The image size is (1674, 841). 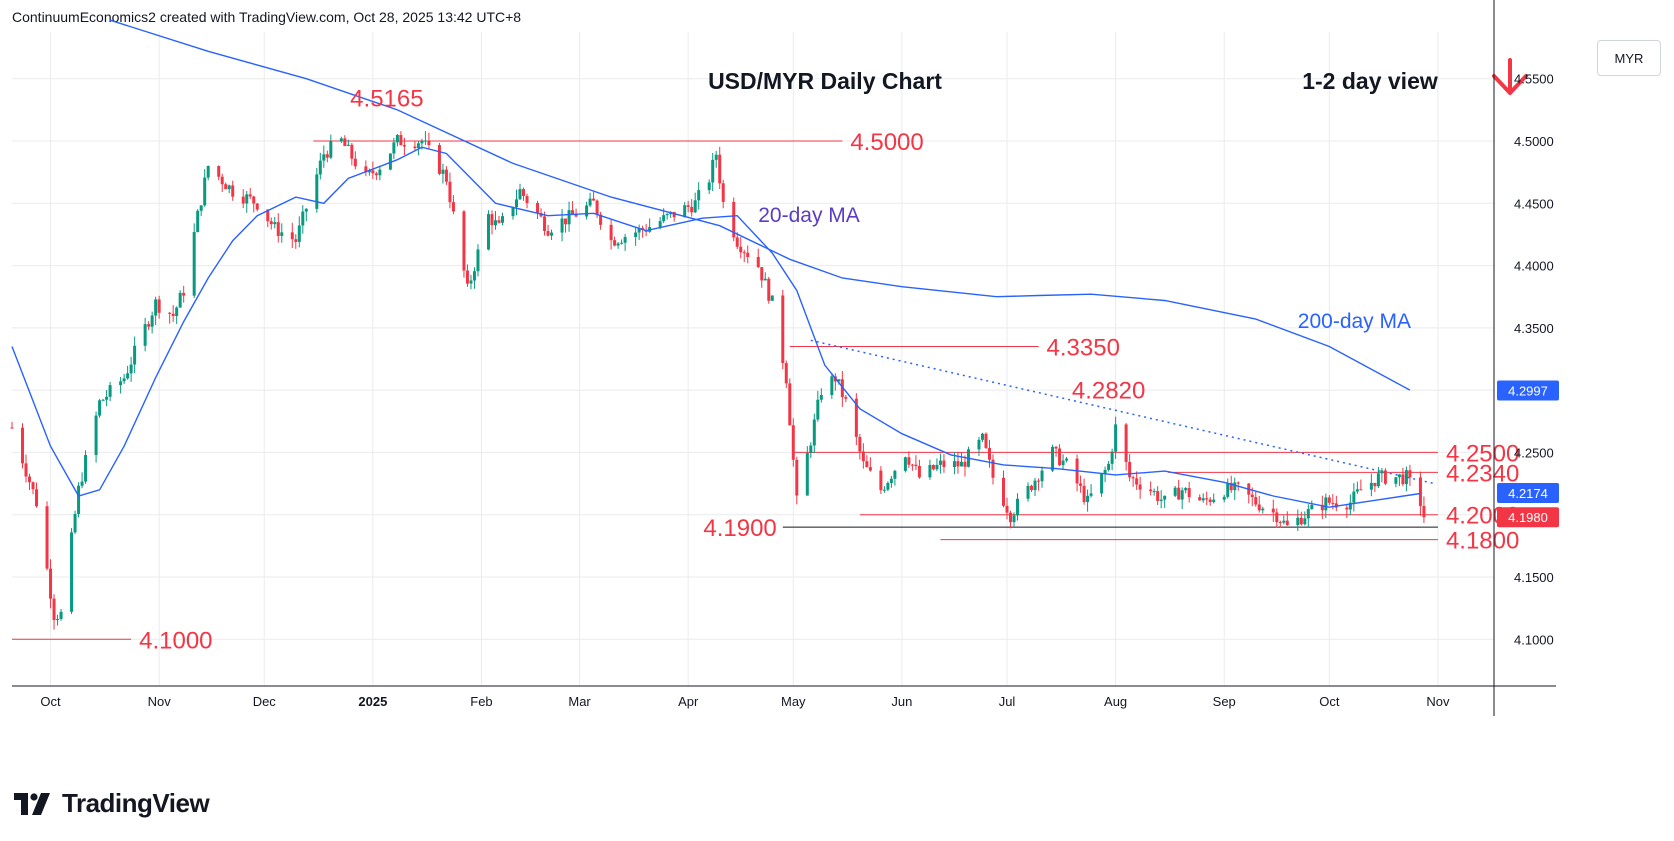 I want to click on tradingview-logo: TradingView, so click(x=112, y=803).